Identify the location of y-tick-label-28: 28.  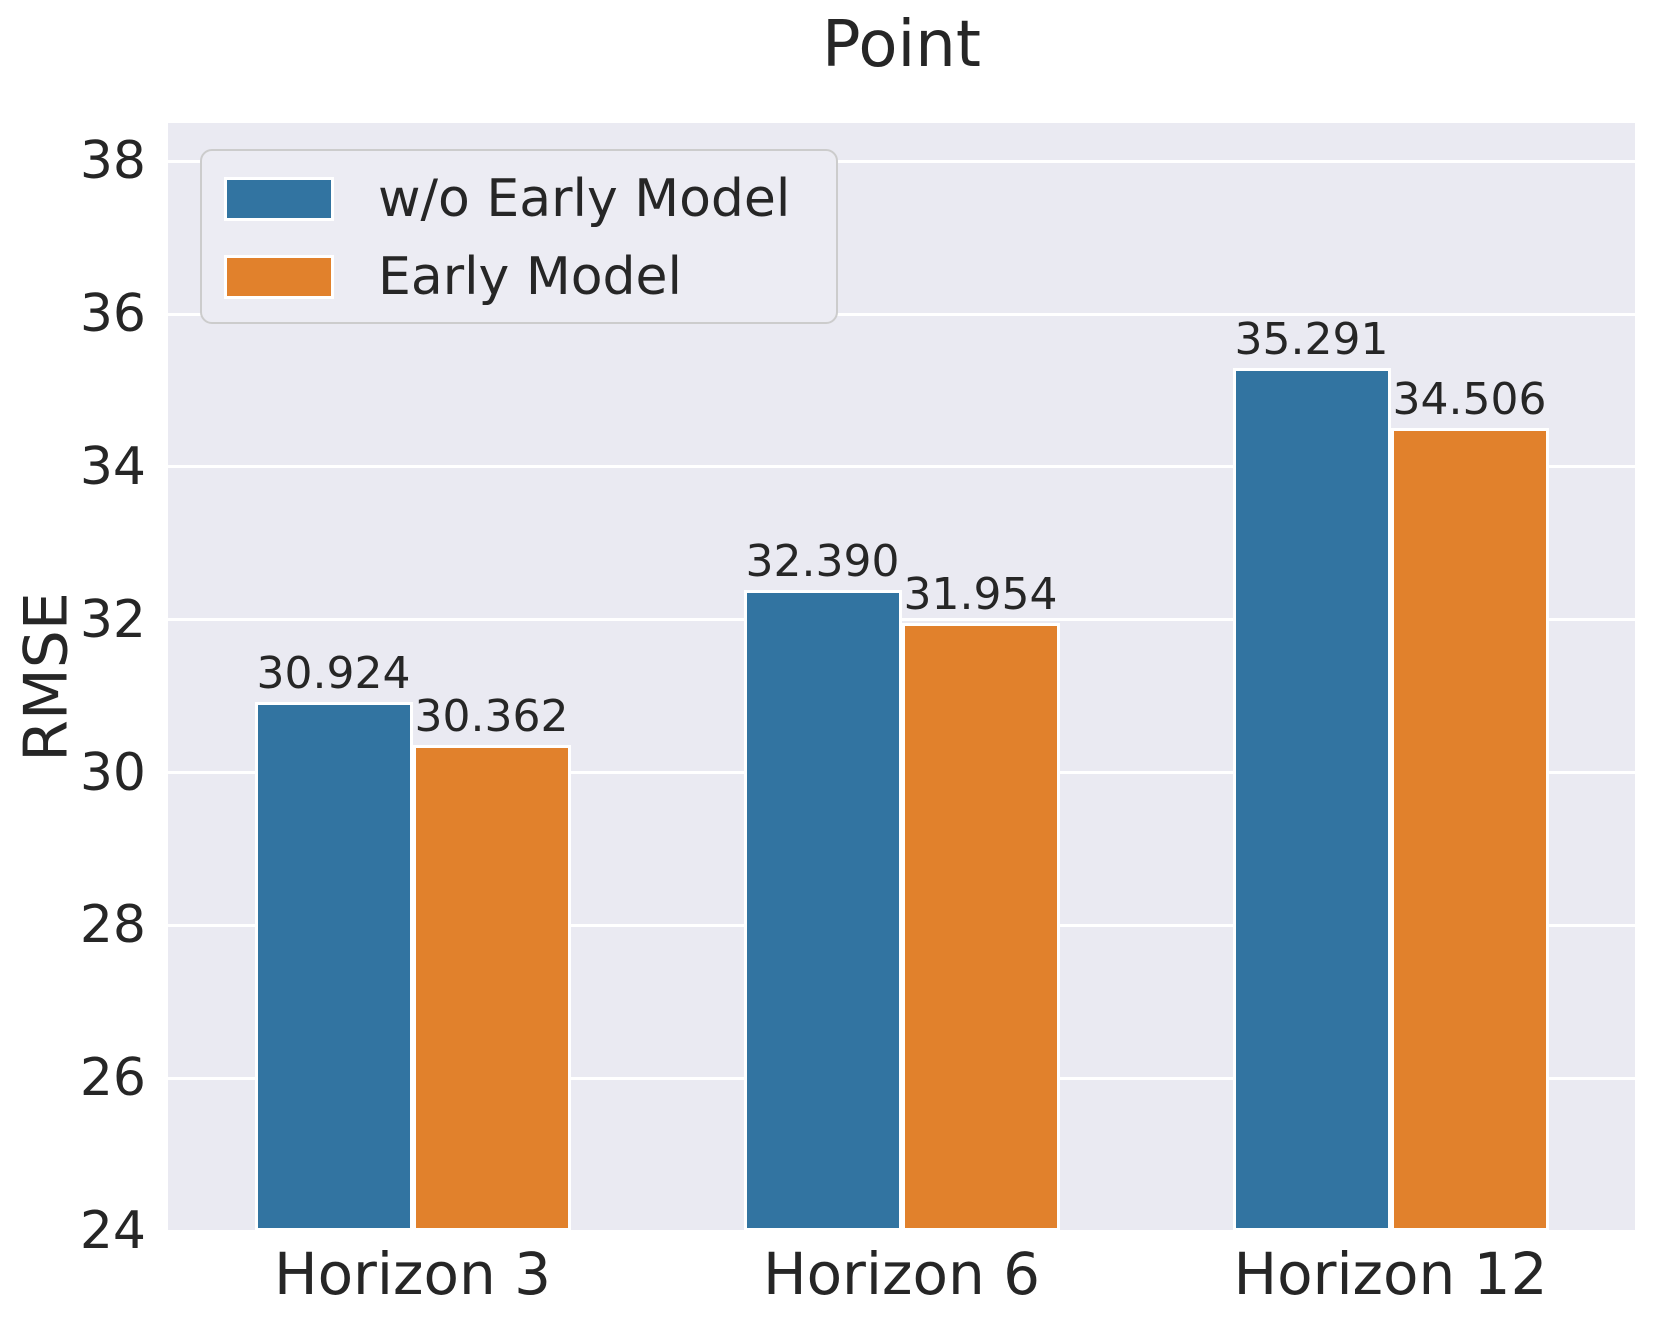
(112, 925).